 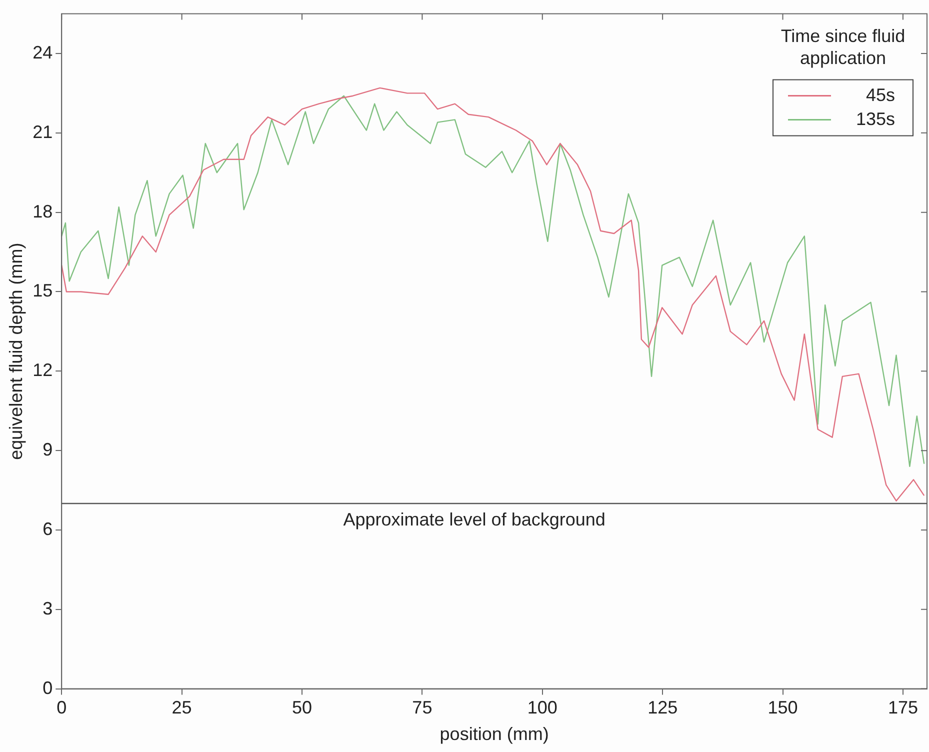 I want to click on y-axis-title: equivelent fluid depth (mm), so click(x=16, y=351).